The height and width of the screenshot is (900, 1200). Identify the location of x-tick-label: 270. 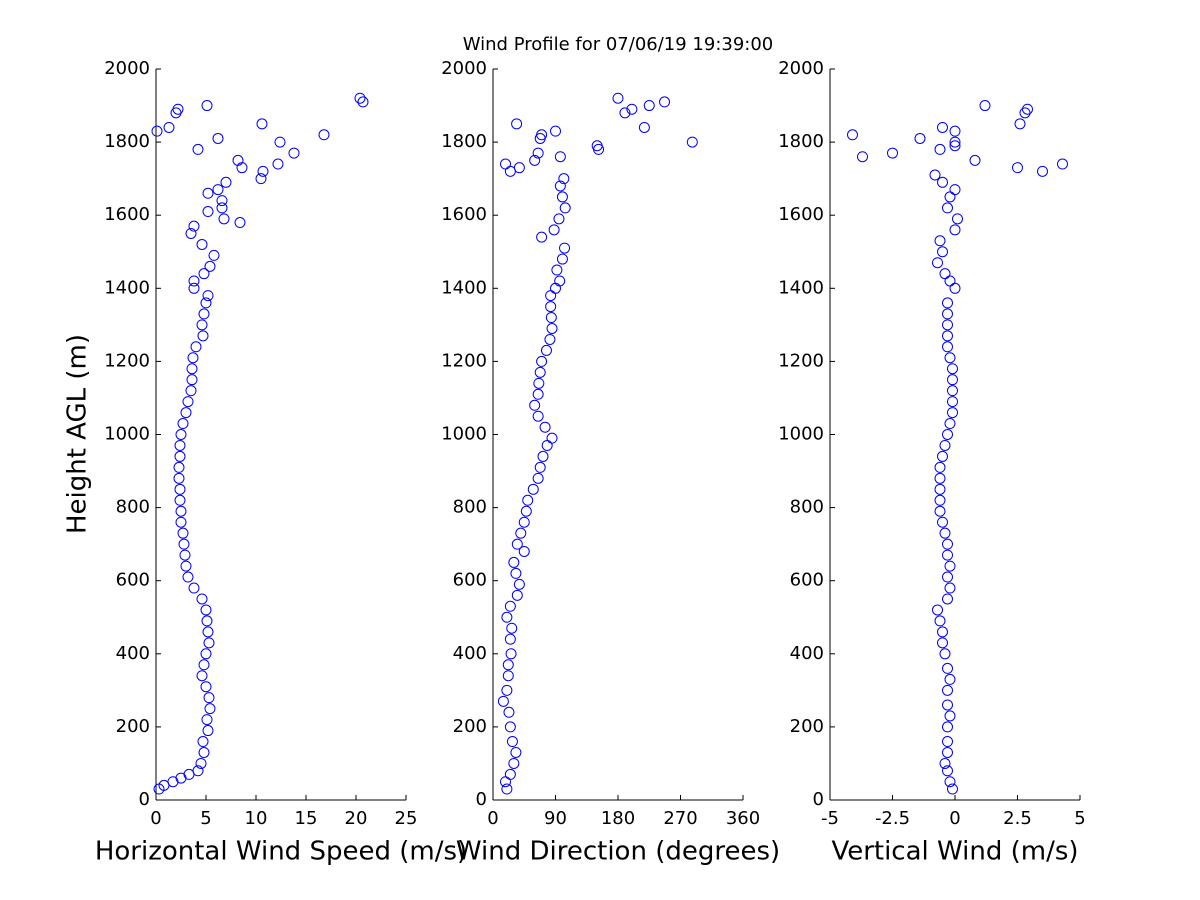
(680, 818).